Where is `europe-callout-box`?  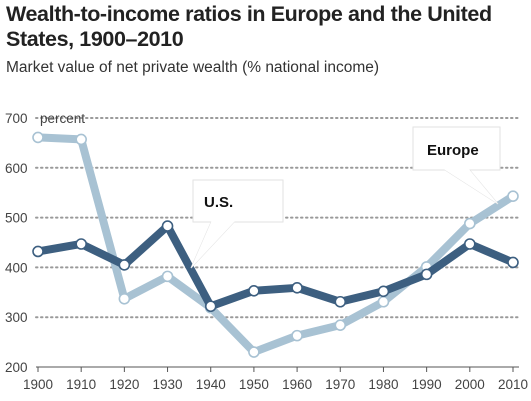 europe-callout-box is located at coordinates (456, 148).